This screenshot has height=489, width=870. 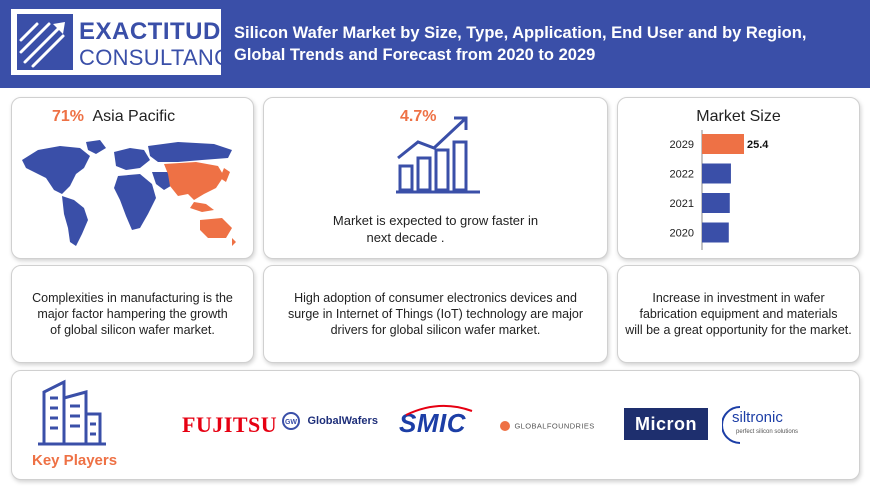 I want to click on company-logo: EXACTITUDE CONSULTANCY, so click(x=128, y=42).